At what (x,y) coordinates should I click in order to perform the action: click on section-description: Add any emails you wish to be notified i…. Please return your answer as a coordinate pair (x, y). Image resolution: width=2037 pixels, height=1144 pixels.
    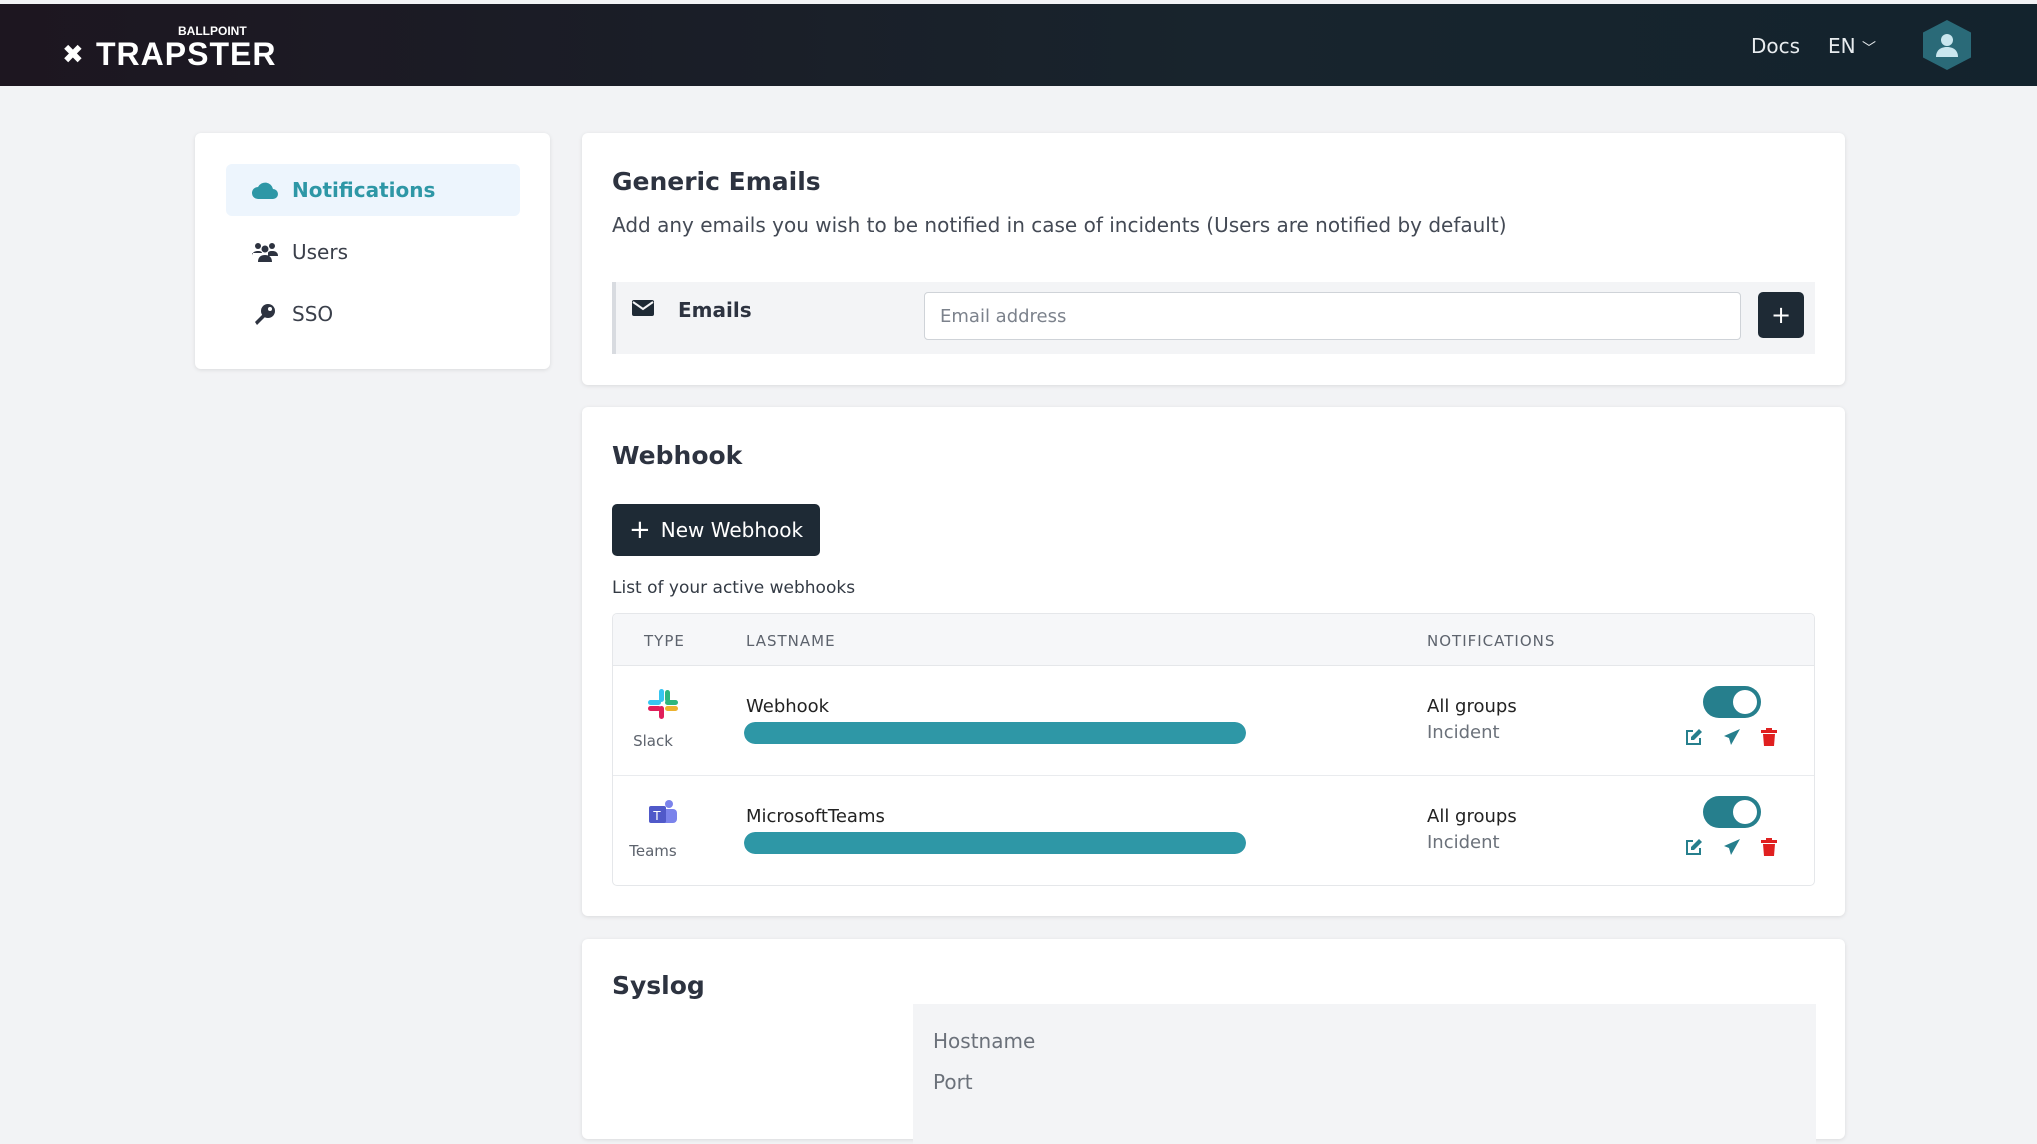
    Looking at the image, I should click on (1059, 225).